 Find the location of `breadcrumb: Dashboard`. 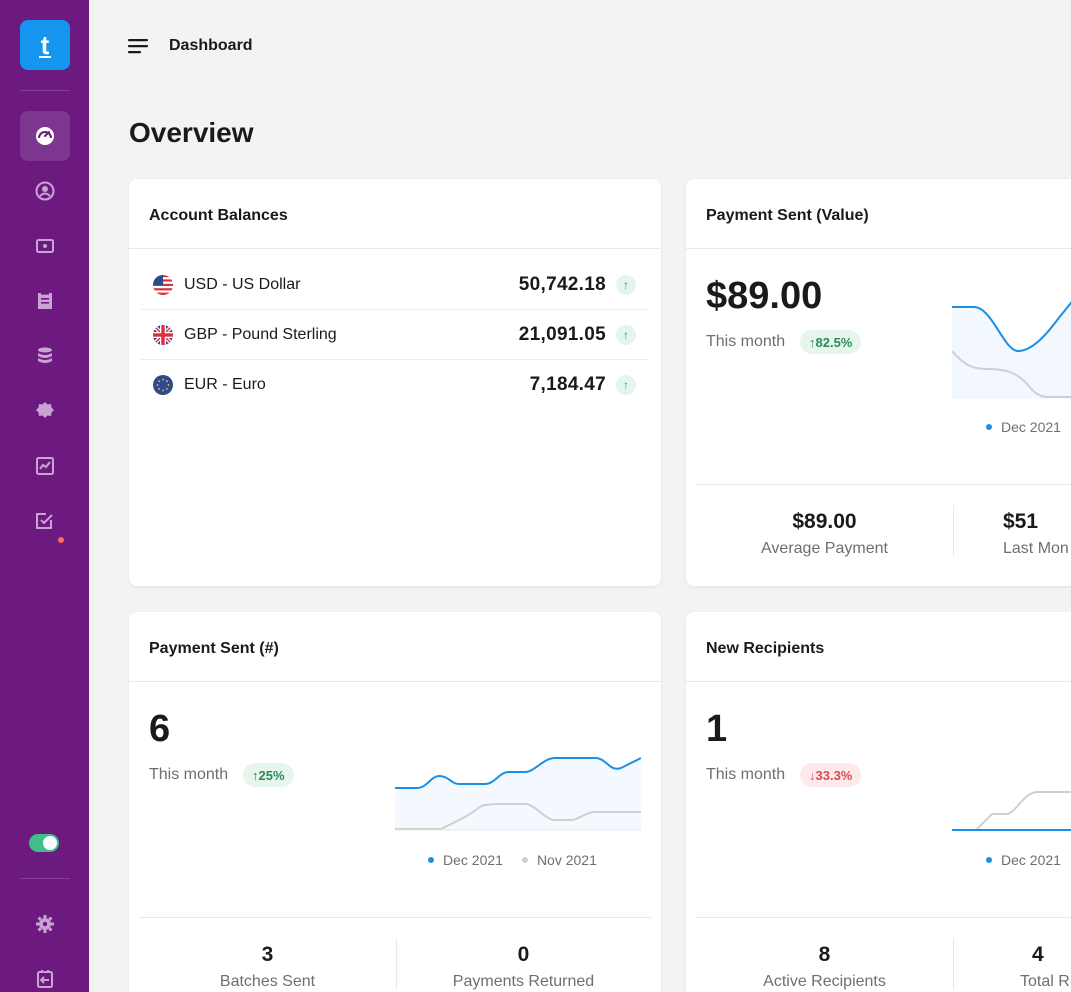

breadcrumb: Dashboard is located at coordinates (211, 45).